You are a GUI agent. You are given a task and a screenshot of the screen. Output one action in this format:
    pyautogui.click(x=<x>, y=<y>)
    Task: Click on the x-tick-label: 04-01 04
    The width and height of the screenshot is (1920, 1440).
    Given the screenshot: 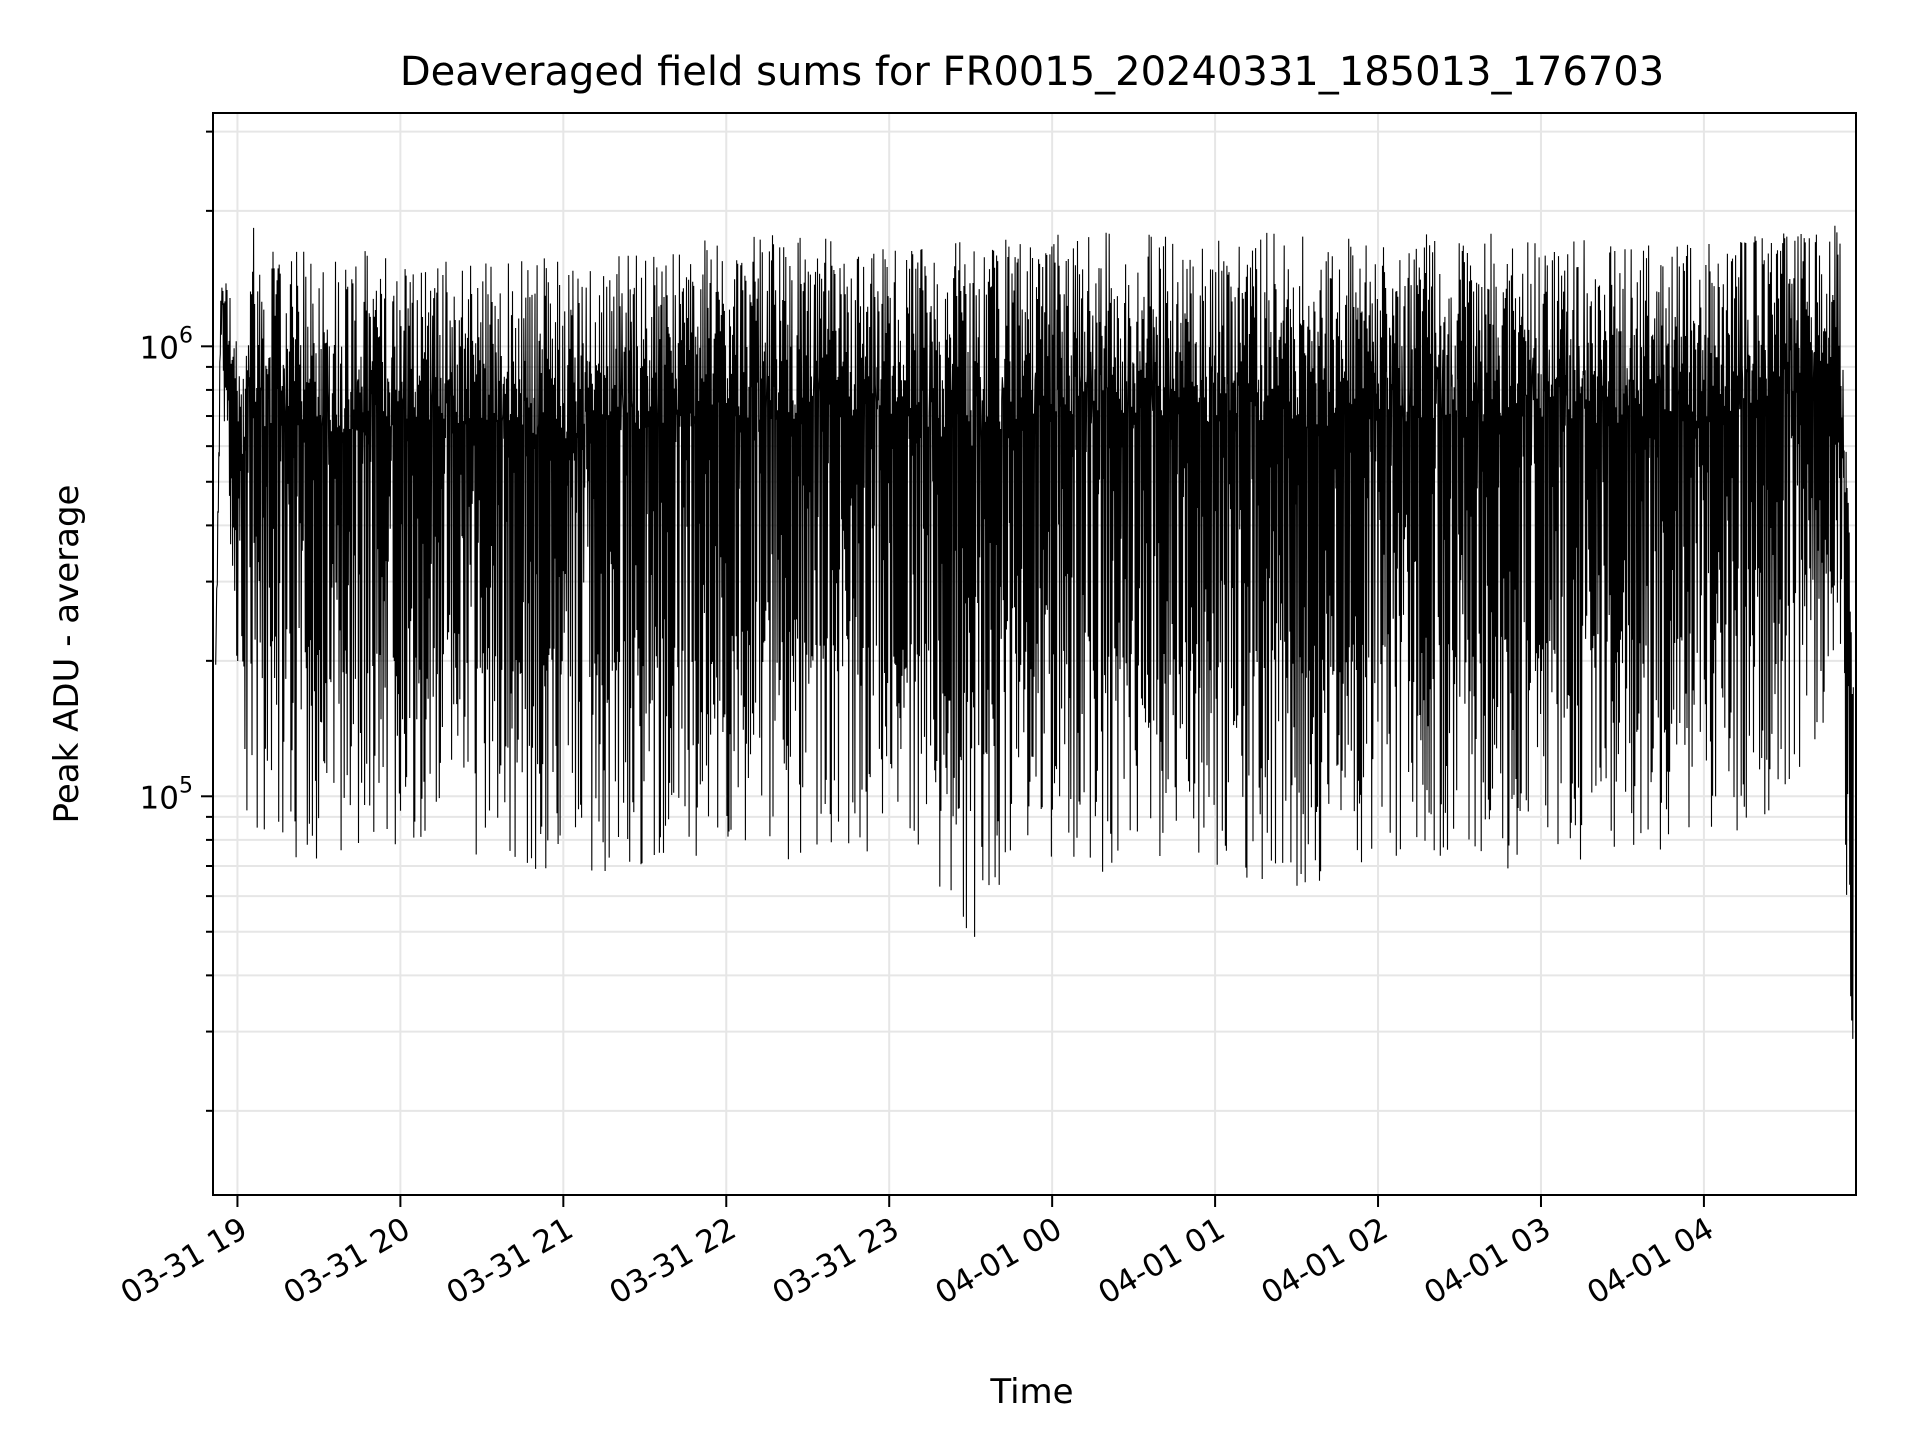 What is the action you would take?
    pyautogui.click(x=1650, y=1261)
    